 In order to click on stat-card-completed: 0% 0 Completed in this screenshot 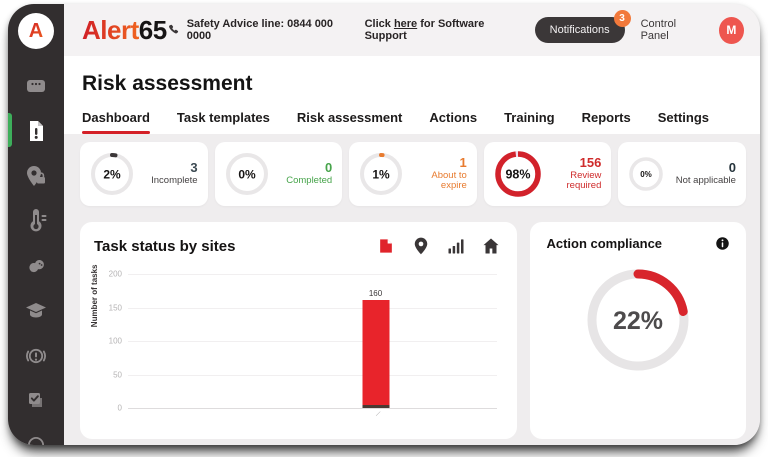, I will do `click(278, 174)`.